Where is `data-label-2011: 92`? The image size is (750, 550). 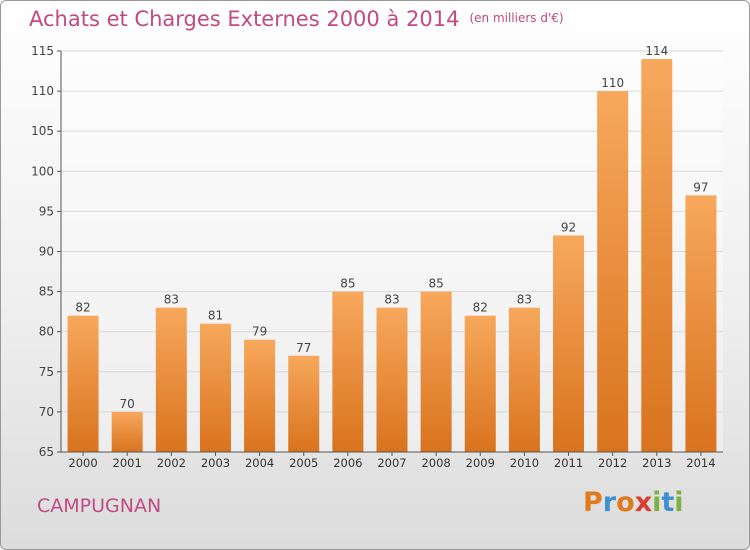
data-label-2011: 92 is located at coordinates (568, 227).